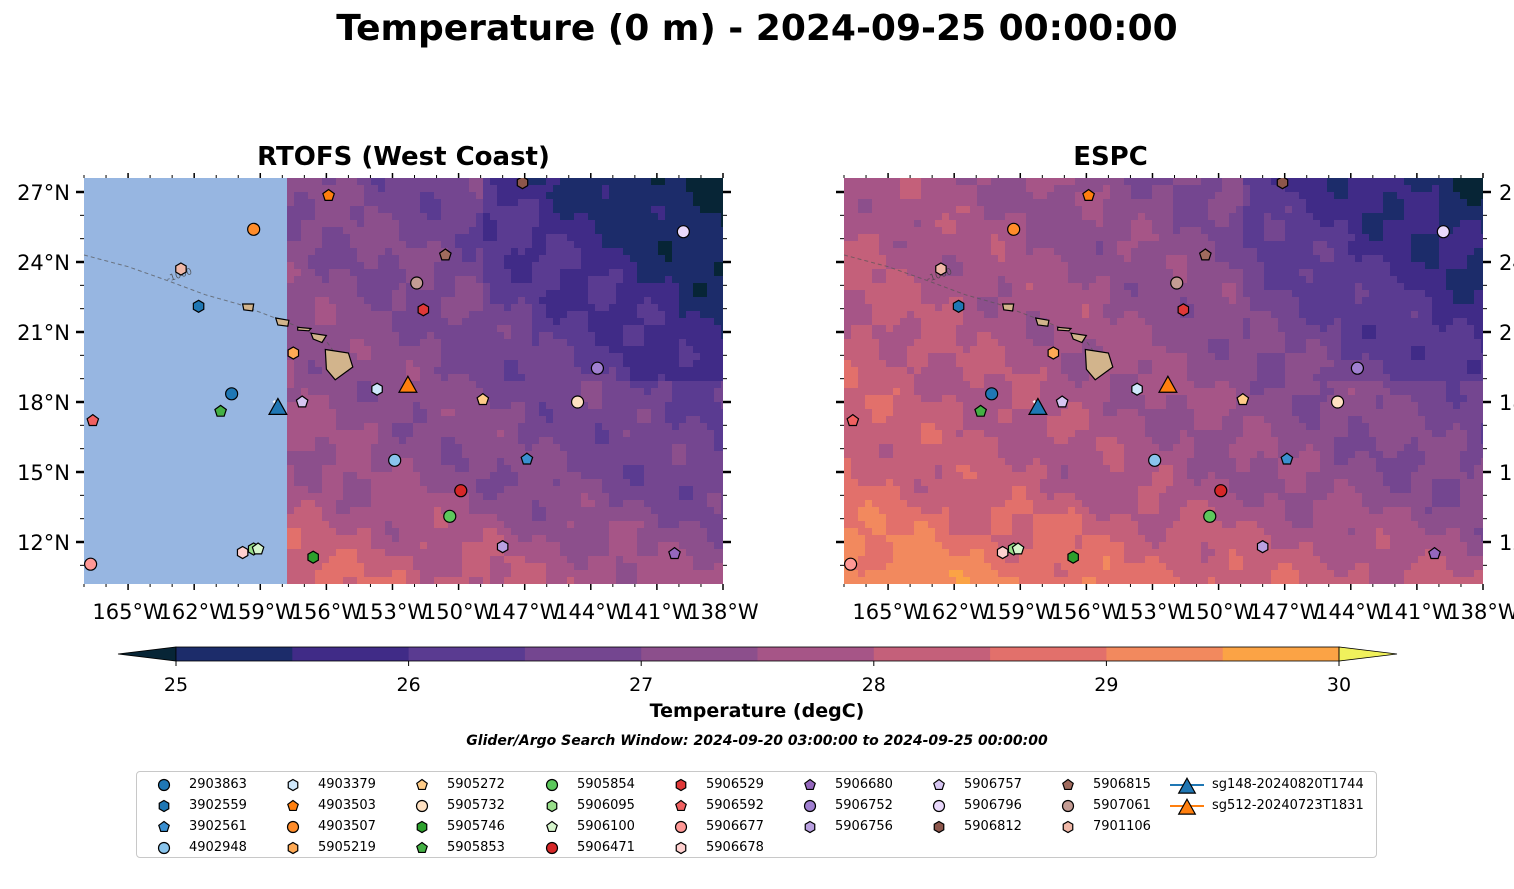 Image resolution: width=1514 pixels, height=889 pixels. Describe the element at coordinates (606, 784) in the screenshot. I see `legend-label: 5905854` at that location.